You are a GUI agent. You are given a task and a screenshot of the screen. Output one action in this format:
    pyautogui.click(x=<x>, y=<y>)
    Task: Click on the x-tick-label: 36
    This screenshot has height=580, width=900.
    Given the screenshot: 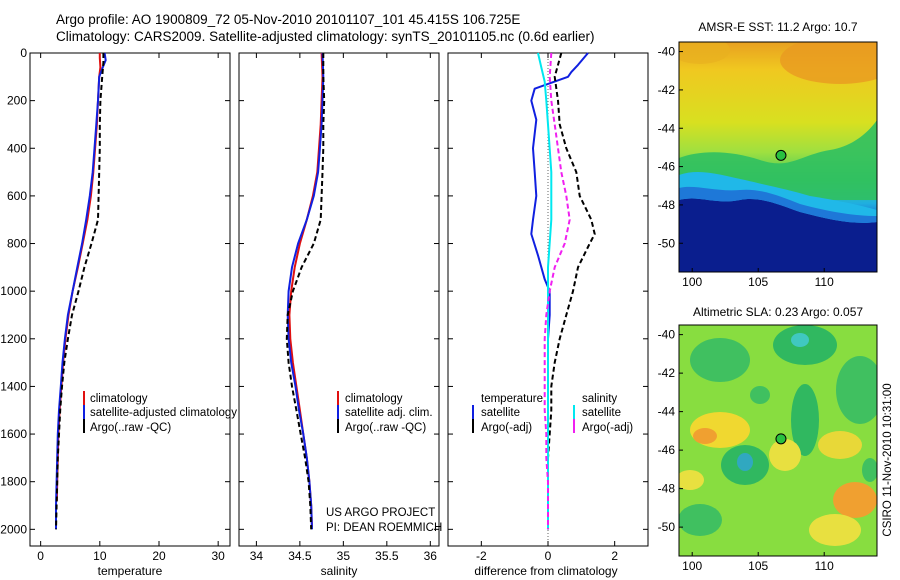 What is the action you would take?
    pyautogui.click(x=431, y=556)
    